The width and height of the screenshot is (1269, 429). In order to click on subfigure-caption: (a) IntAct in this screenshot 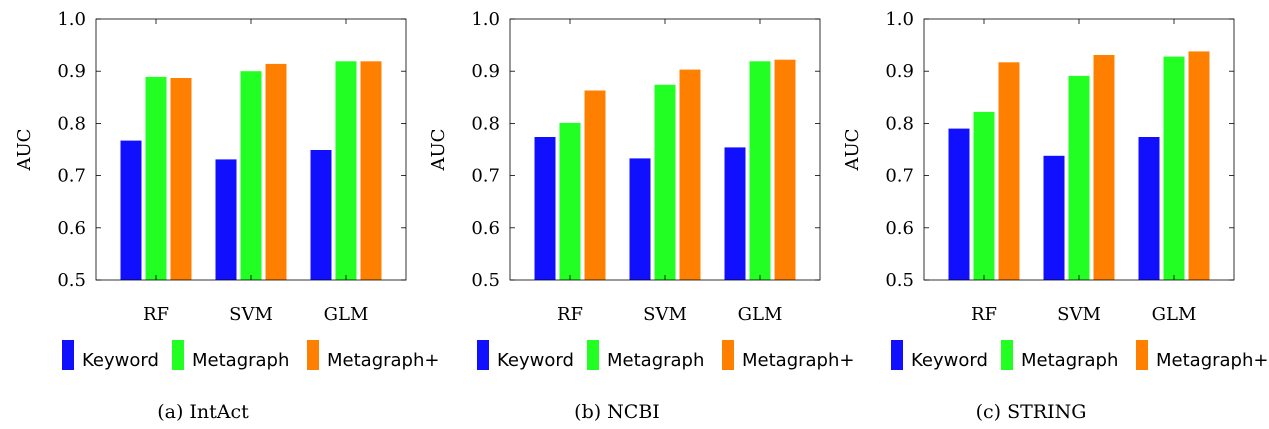, I will do `click(203, 412)`.